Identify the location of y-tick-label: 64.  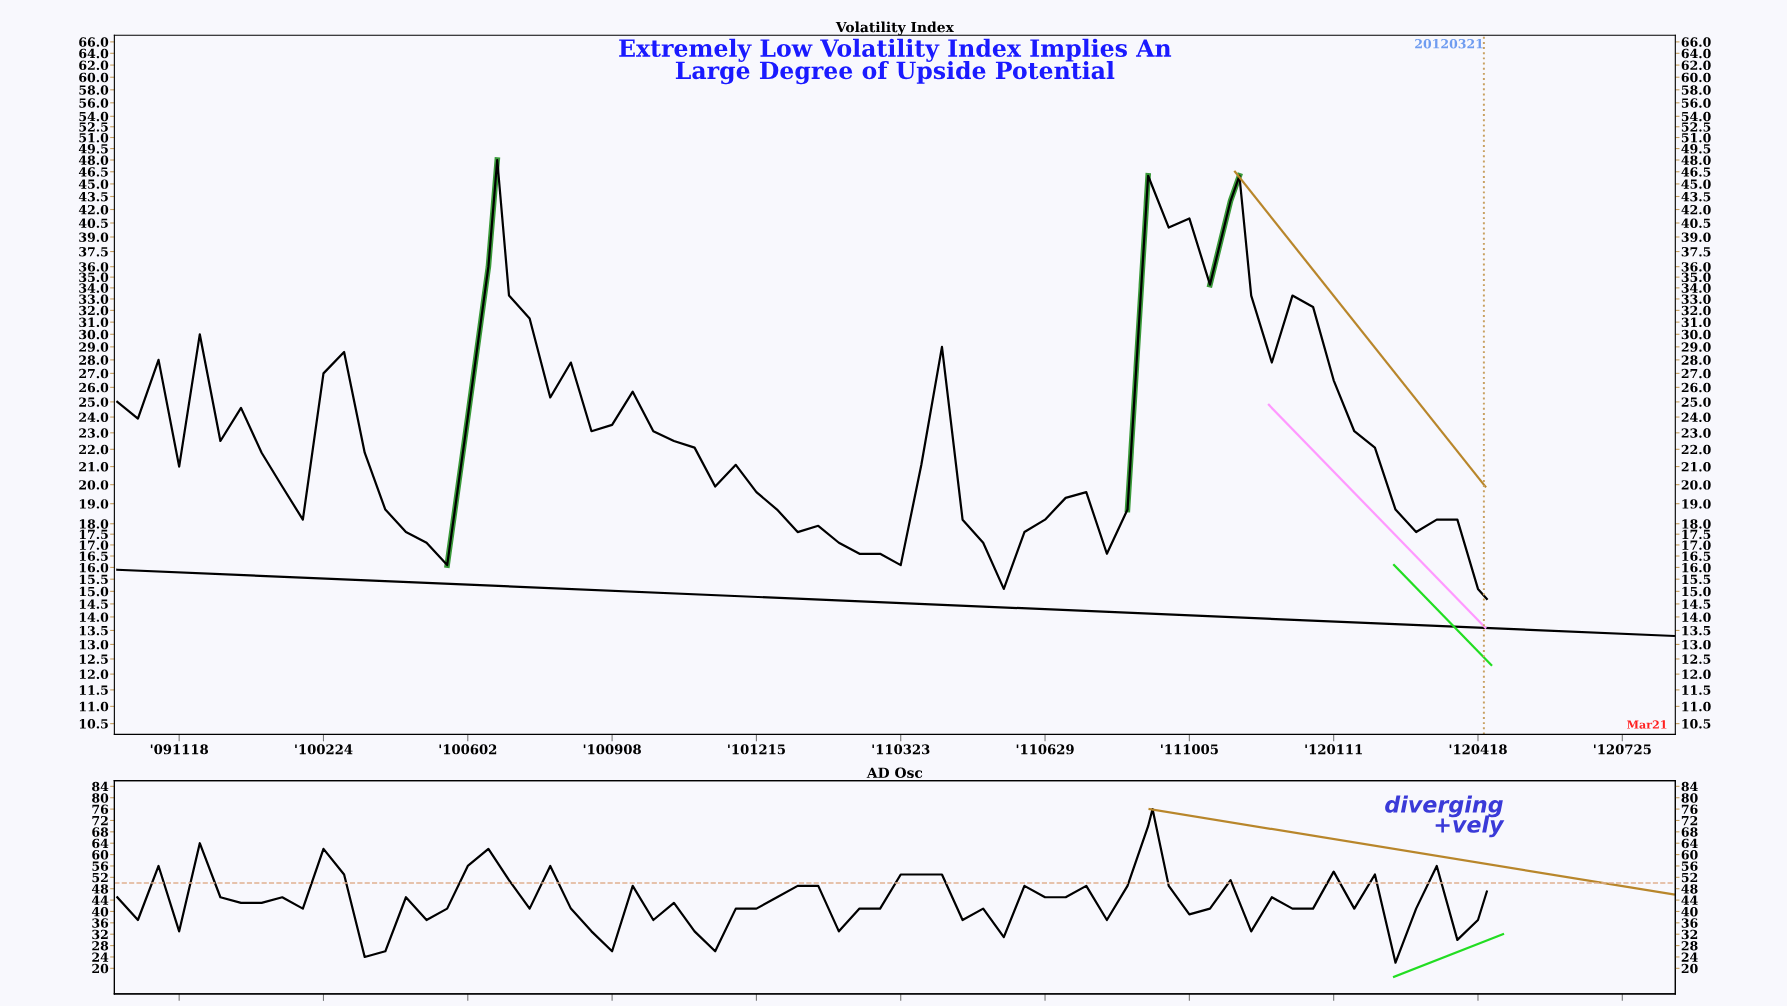
(100, 843).